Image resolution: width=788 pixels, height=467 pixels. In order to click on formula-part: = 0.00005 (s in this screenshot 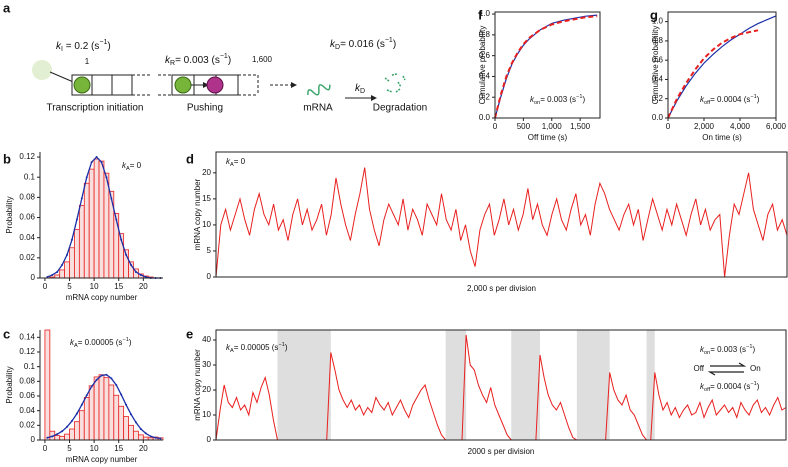, I will do `click(100, 342)`.